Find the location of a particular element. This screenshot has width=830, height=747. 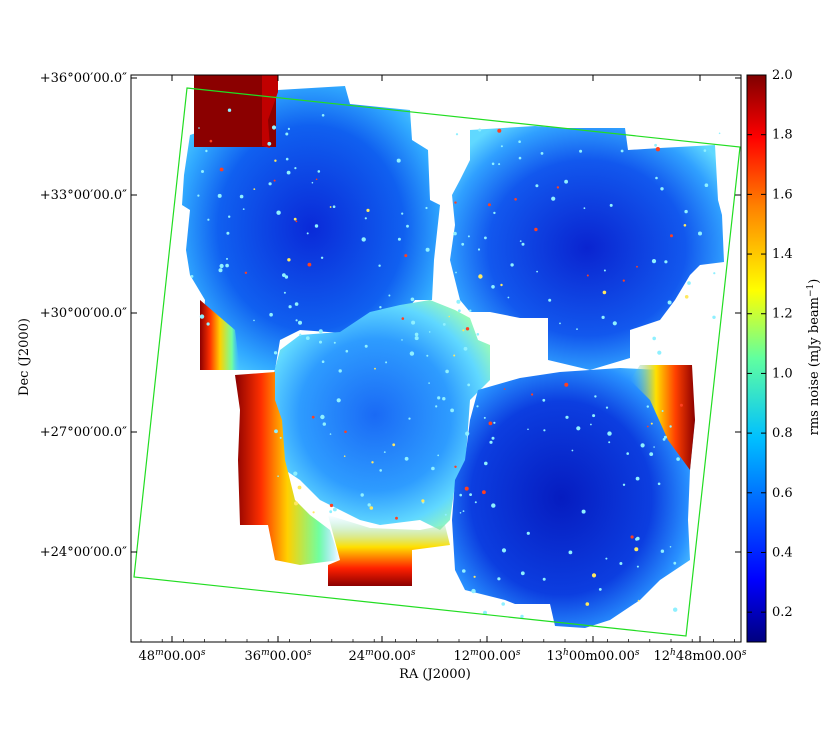

colorbar-tick-label: 1.0 is located at coordinates (782, 373).